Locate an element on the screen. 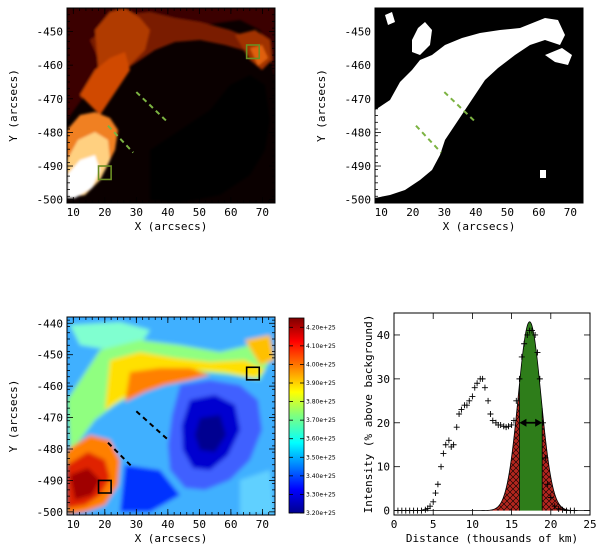 Image resolution: width=600 pixels, height=558 pixels. cut-line is located at coordinates (120, 455).